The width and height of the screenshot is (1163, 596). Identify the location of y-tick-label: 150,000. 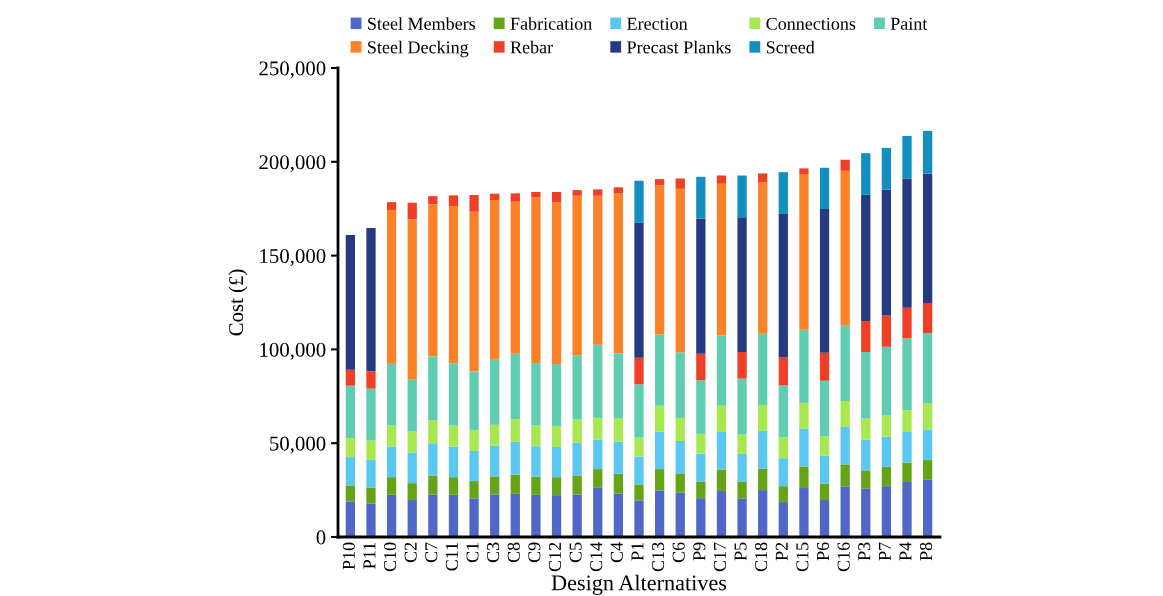
(293, 257).